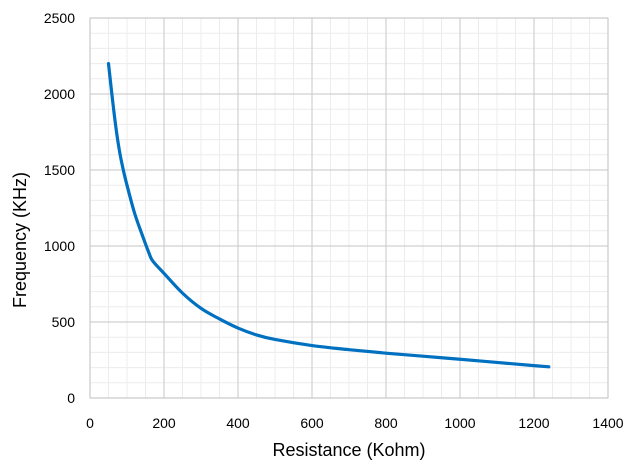  I want to click on y-tick-label: 2000, so click(59, 94).